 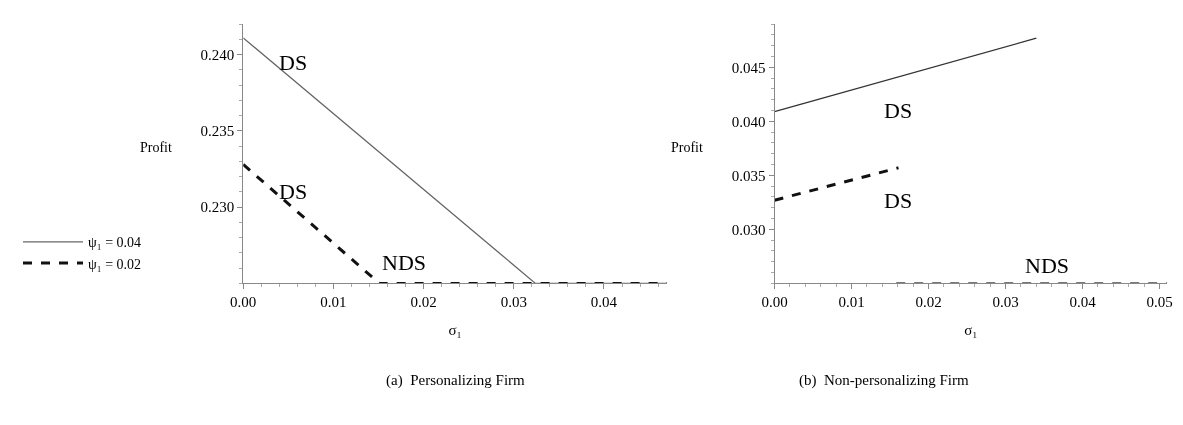 I want to click on text: (a) Personalizing Firm, so click(x=456, y=380).